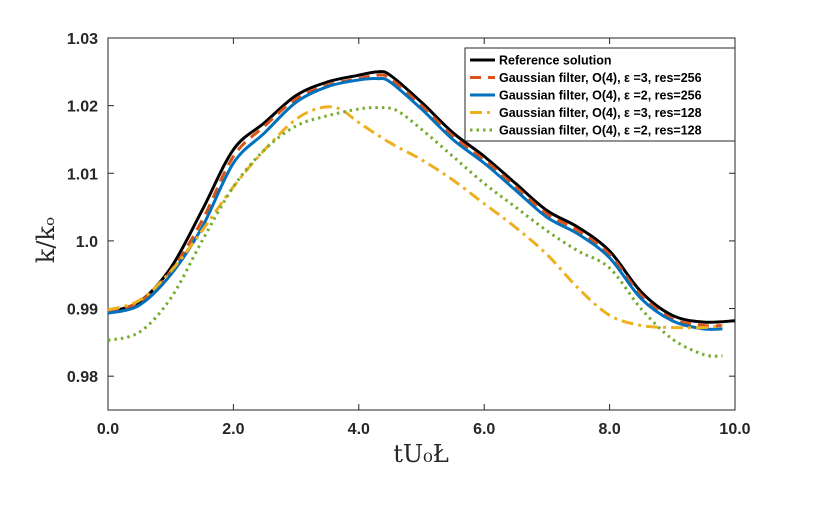 The image size is (830, 506). What do you see at coordinates (82, 107) in the screenshot?
I see `y-tick-label: 1.02` at bounding box center [82, 107].